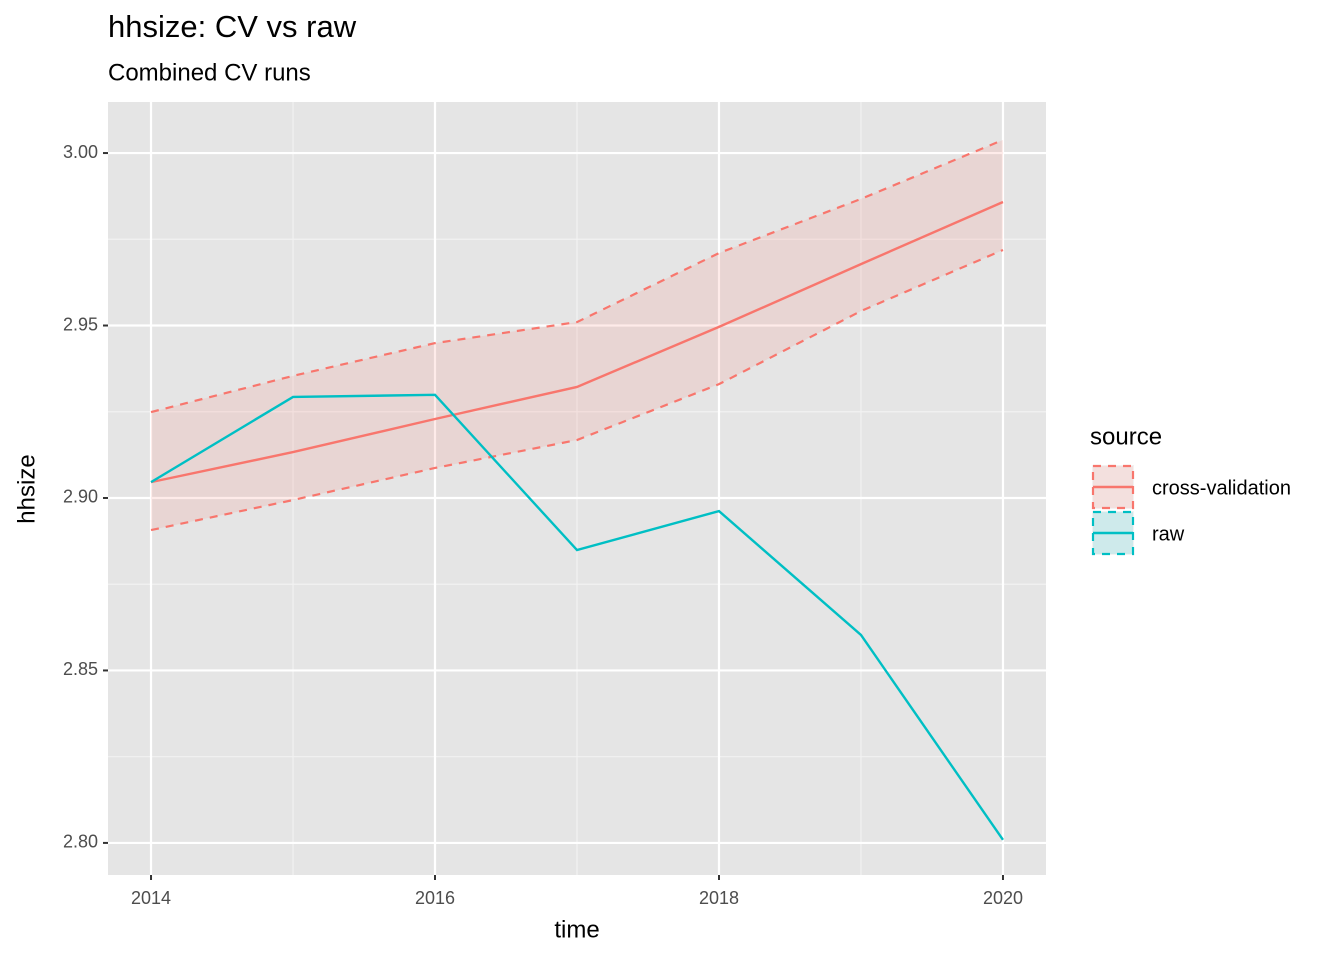 This screenshot has width=1344, height=965. I want to click on chart-title: hhsize: CV vs raw, so click(232, 26).